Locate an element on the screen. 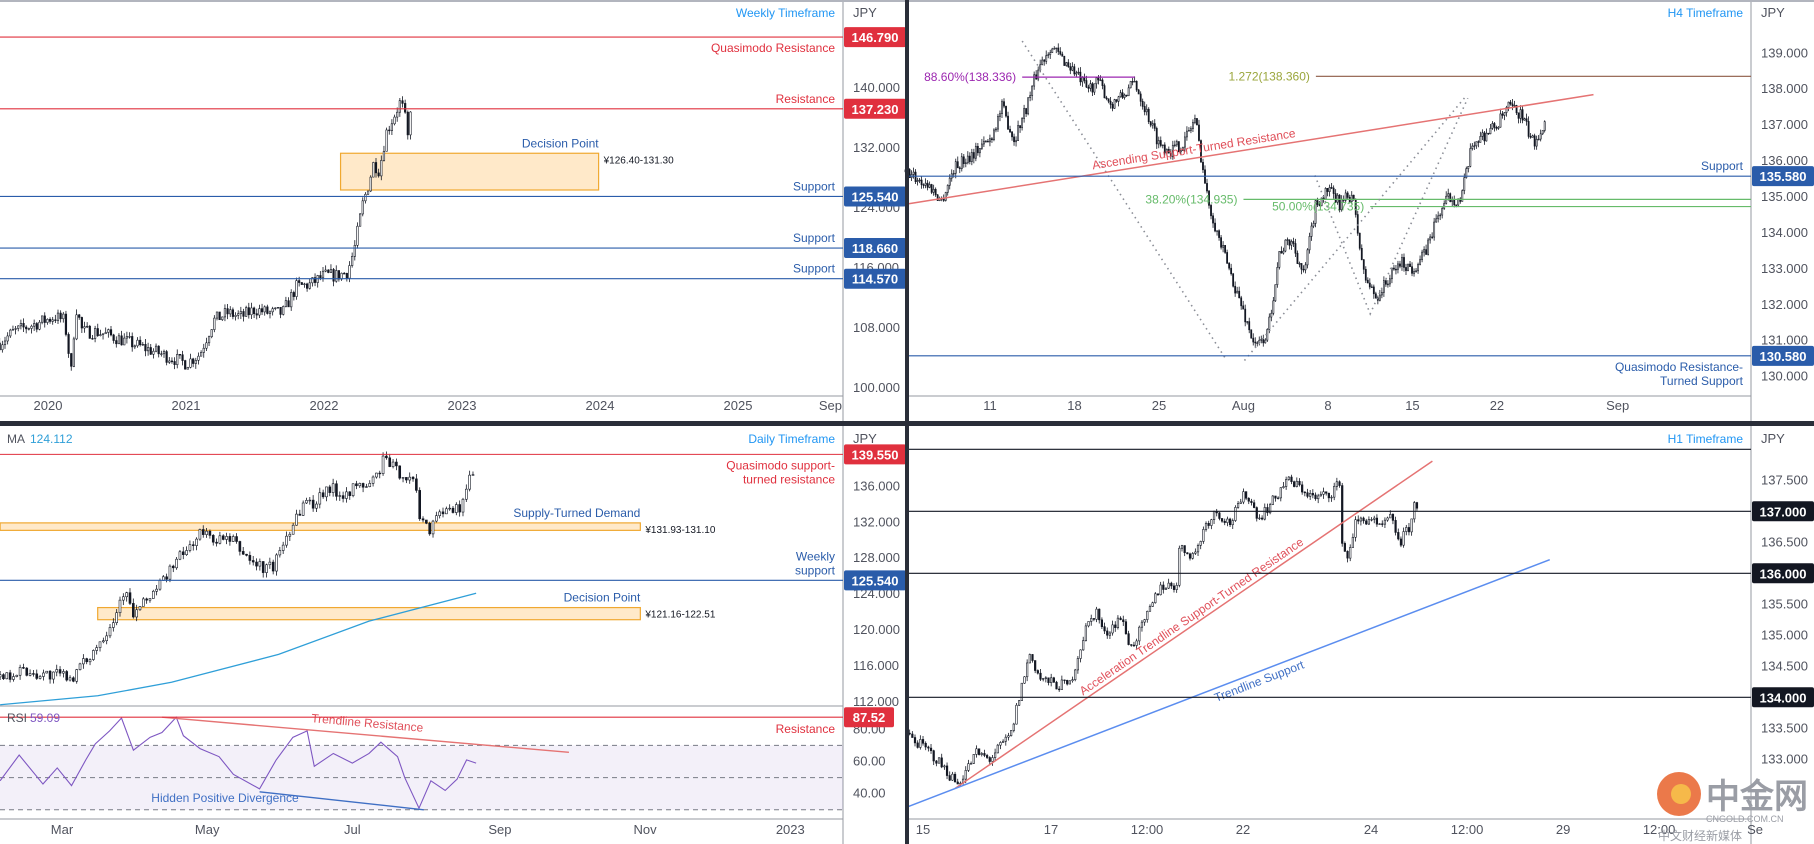  level-label: Support is located at coordinates (814, 238).